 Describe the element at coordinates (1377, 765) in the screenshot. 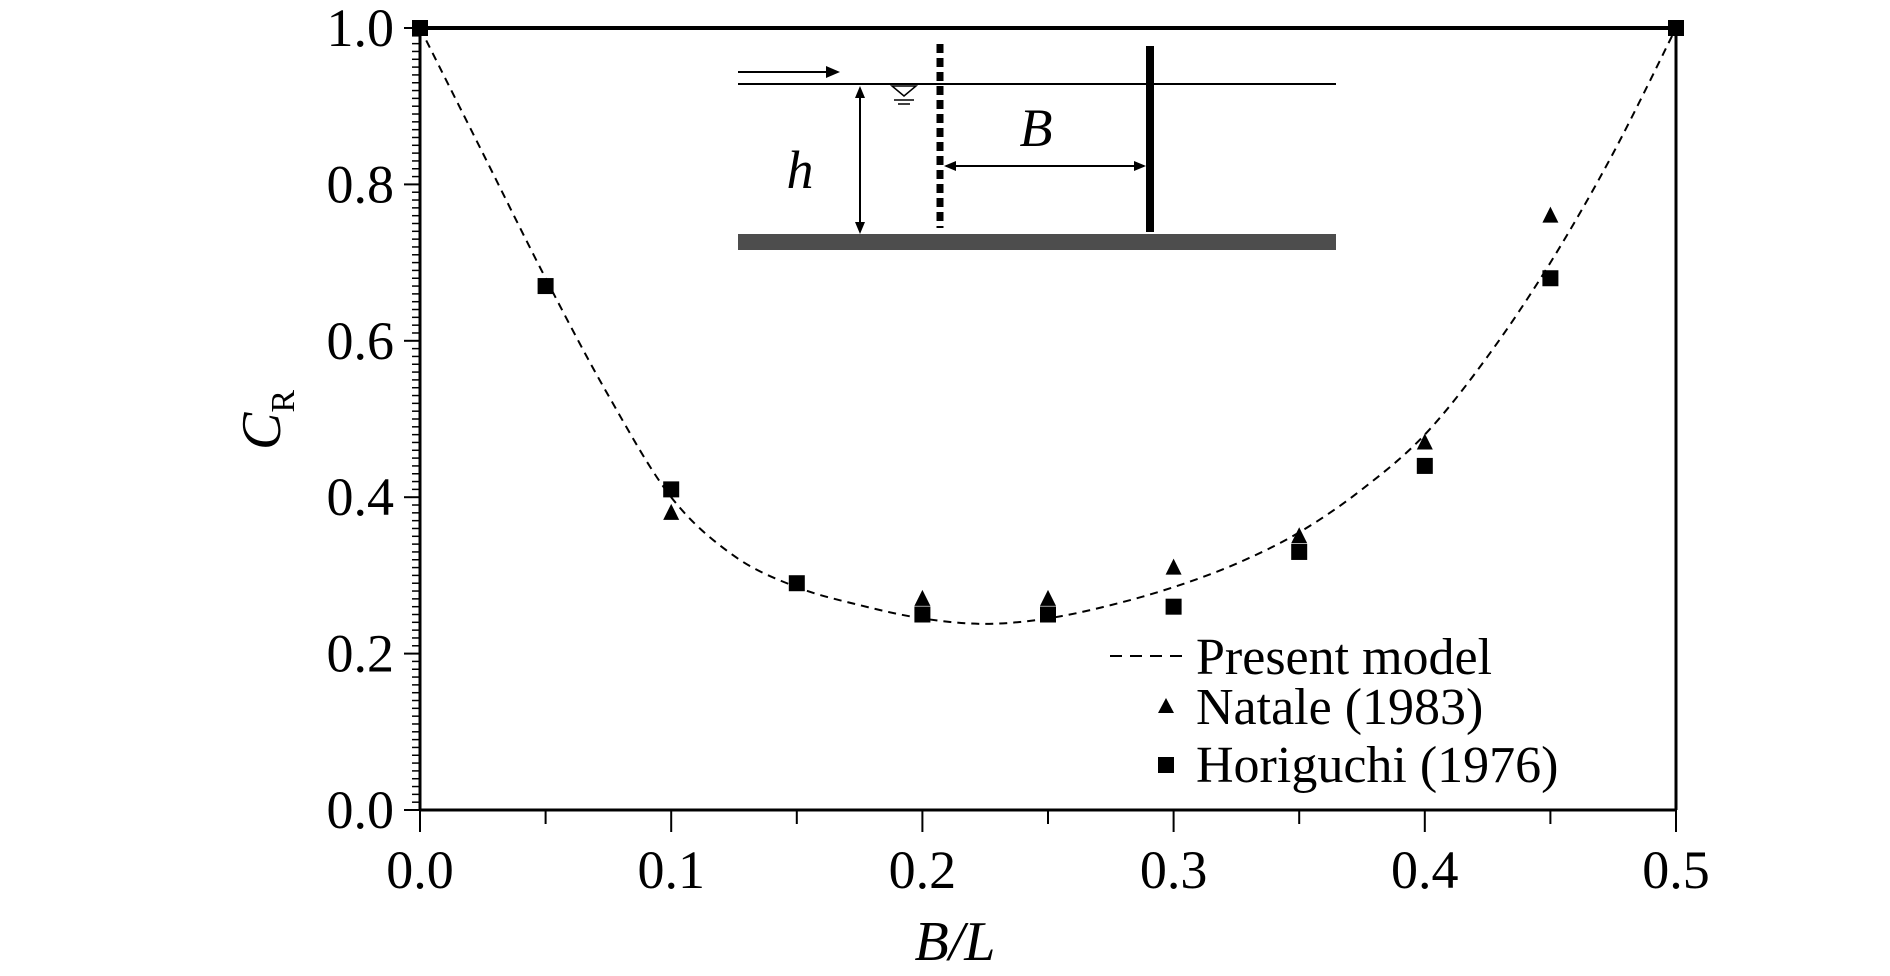

I see `legend-horiguchi-label: Horiguchi (1976)` at that location.